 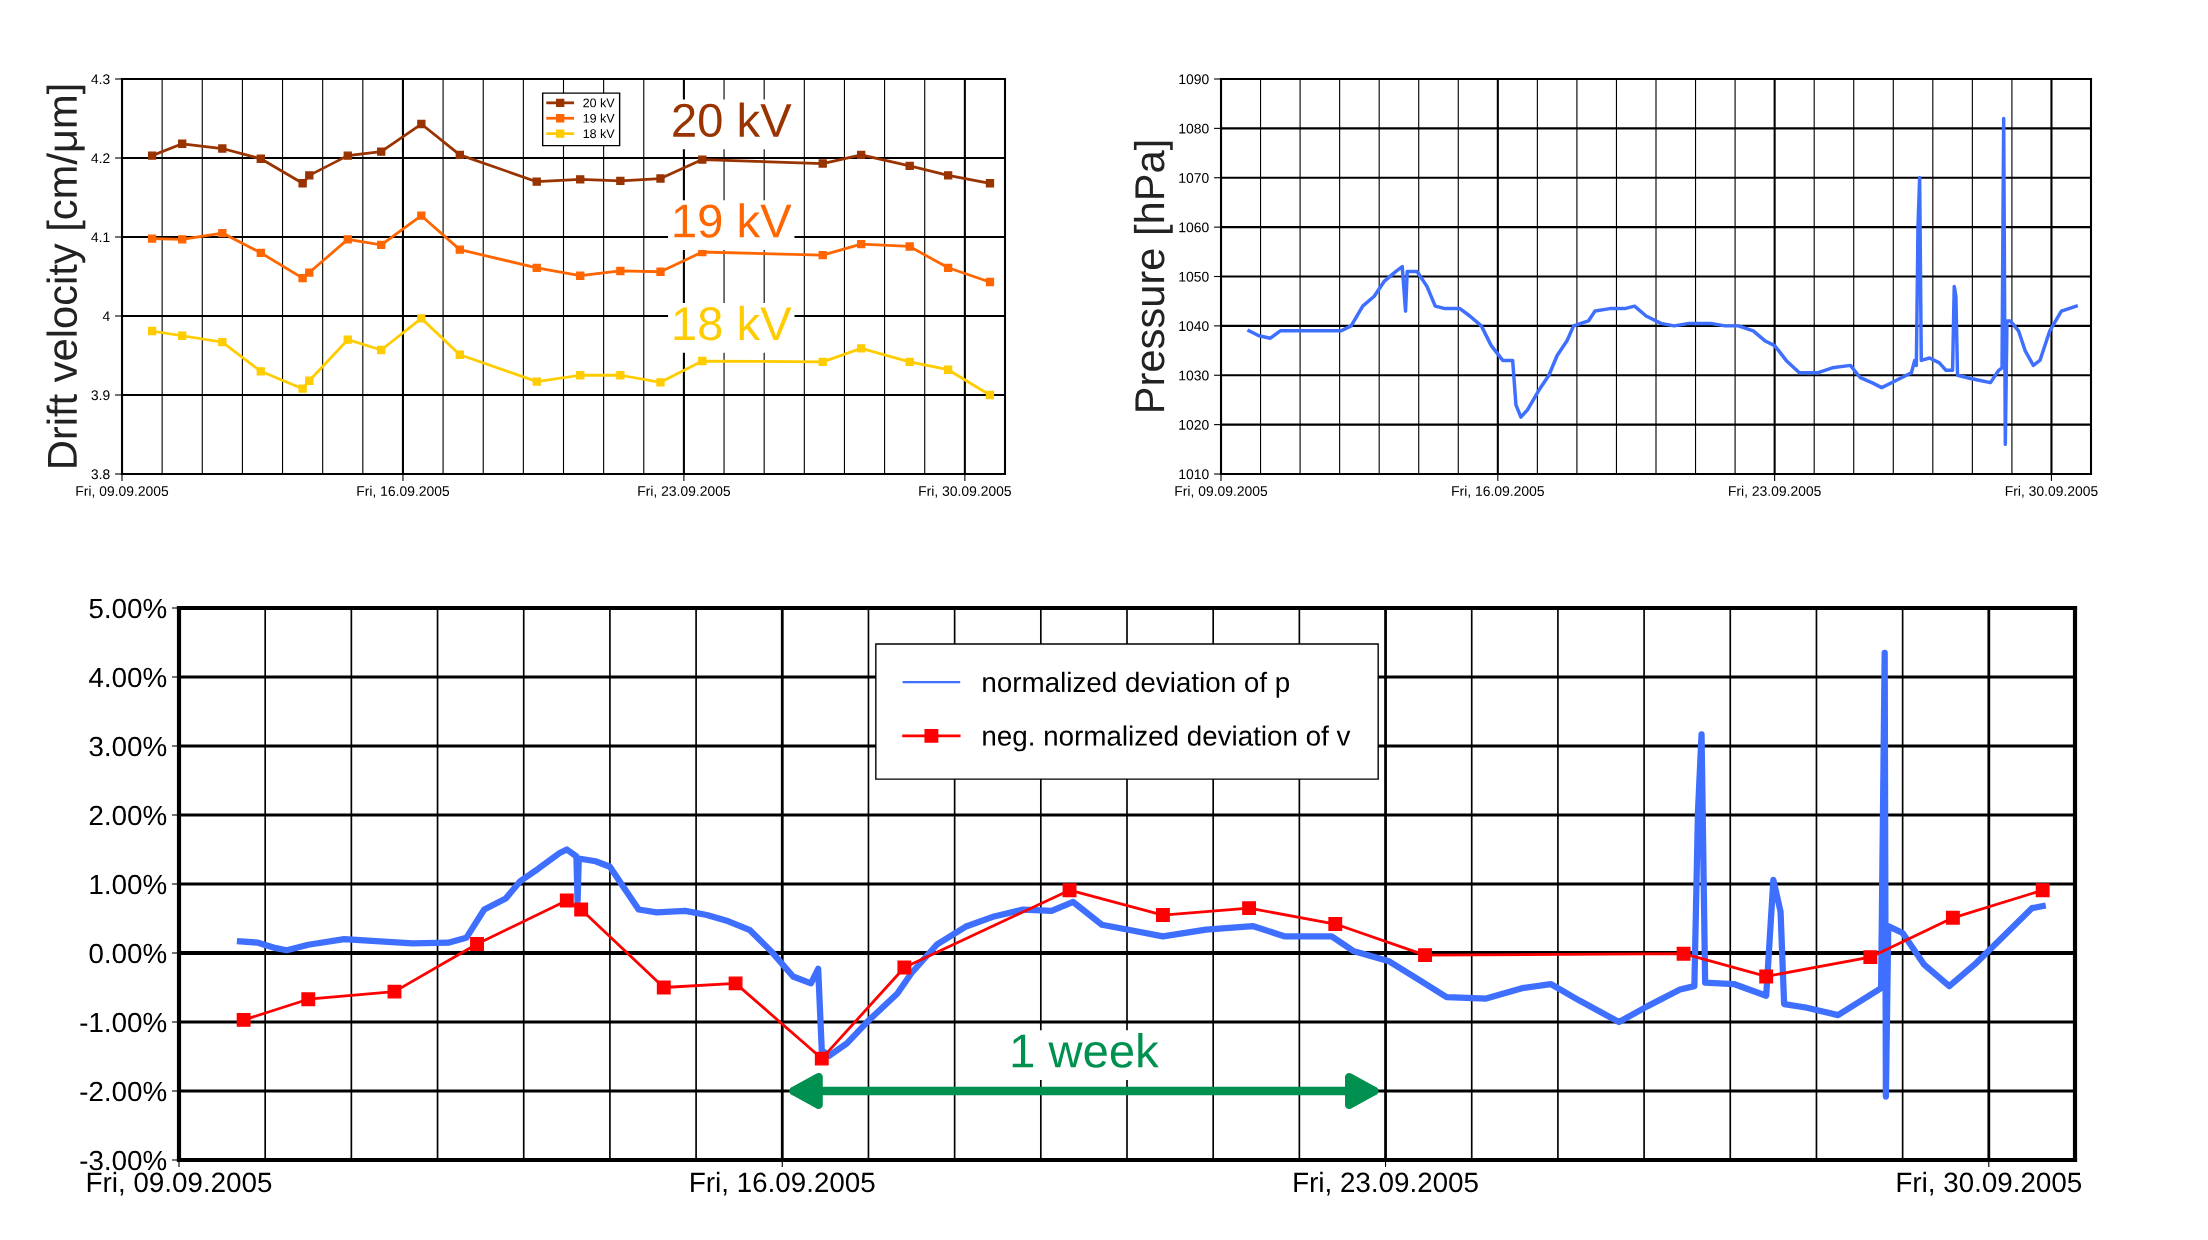 I want to click on y-tick-label: 1010, so click(x=1194, y=474).